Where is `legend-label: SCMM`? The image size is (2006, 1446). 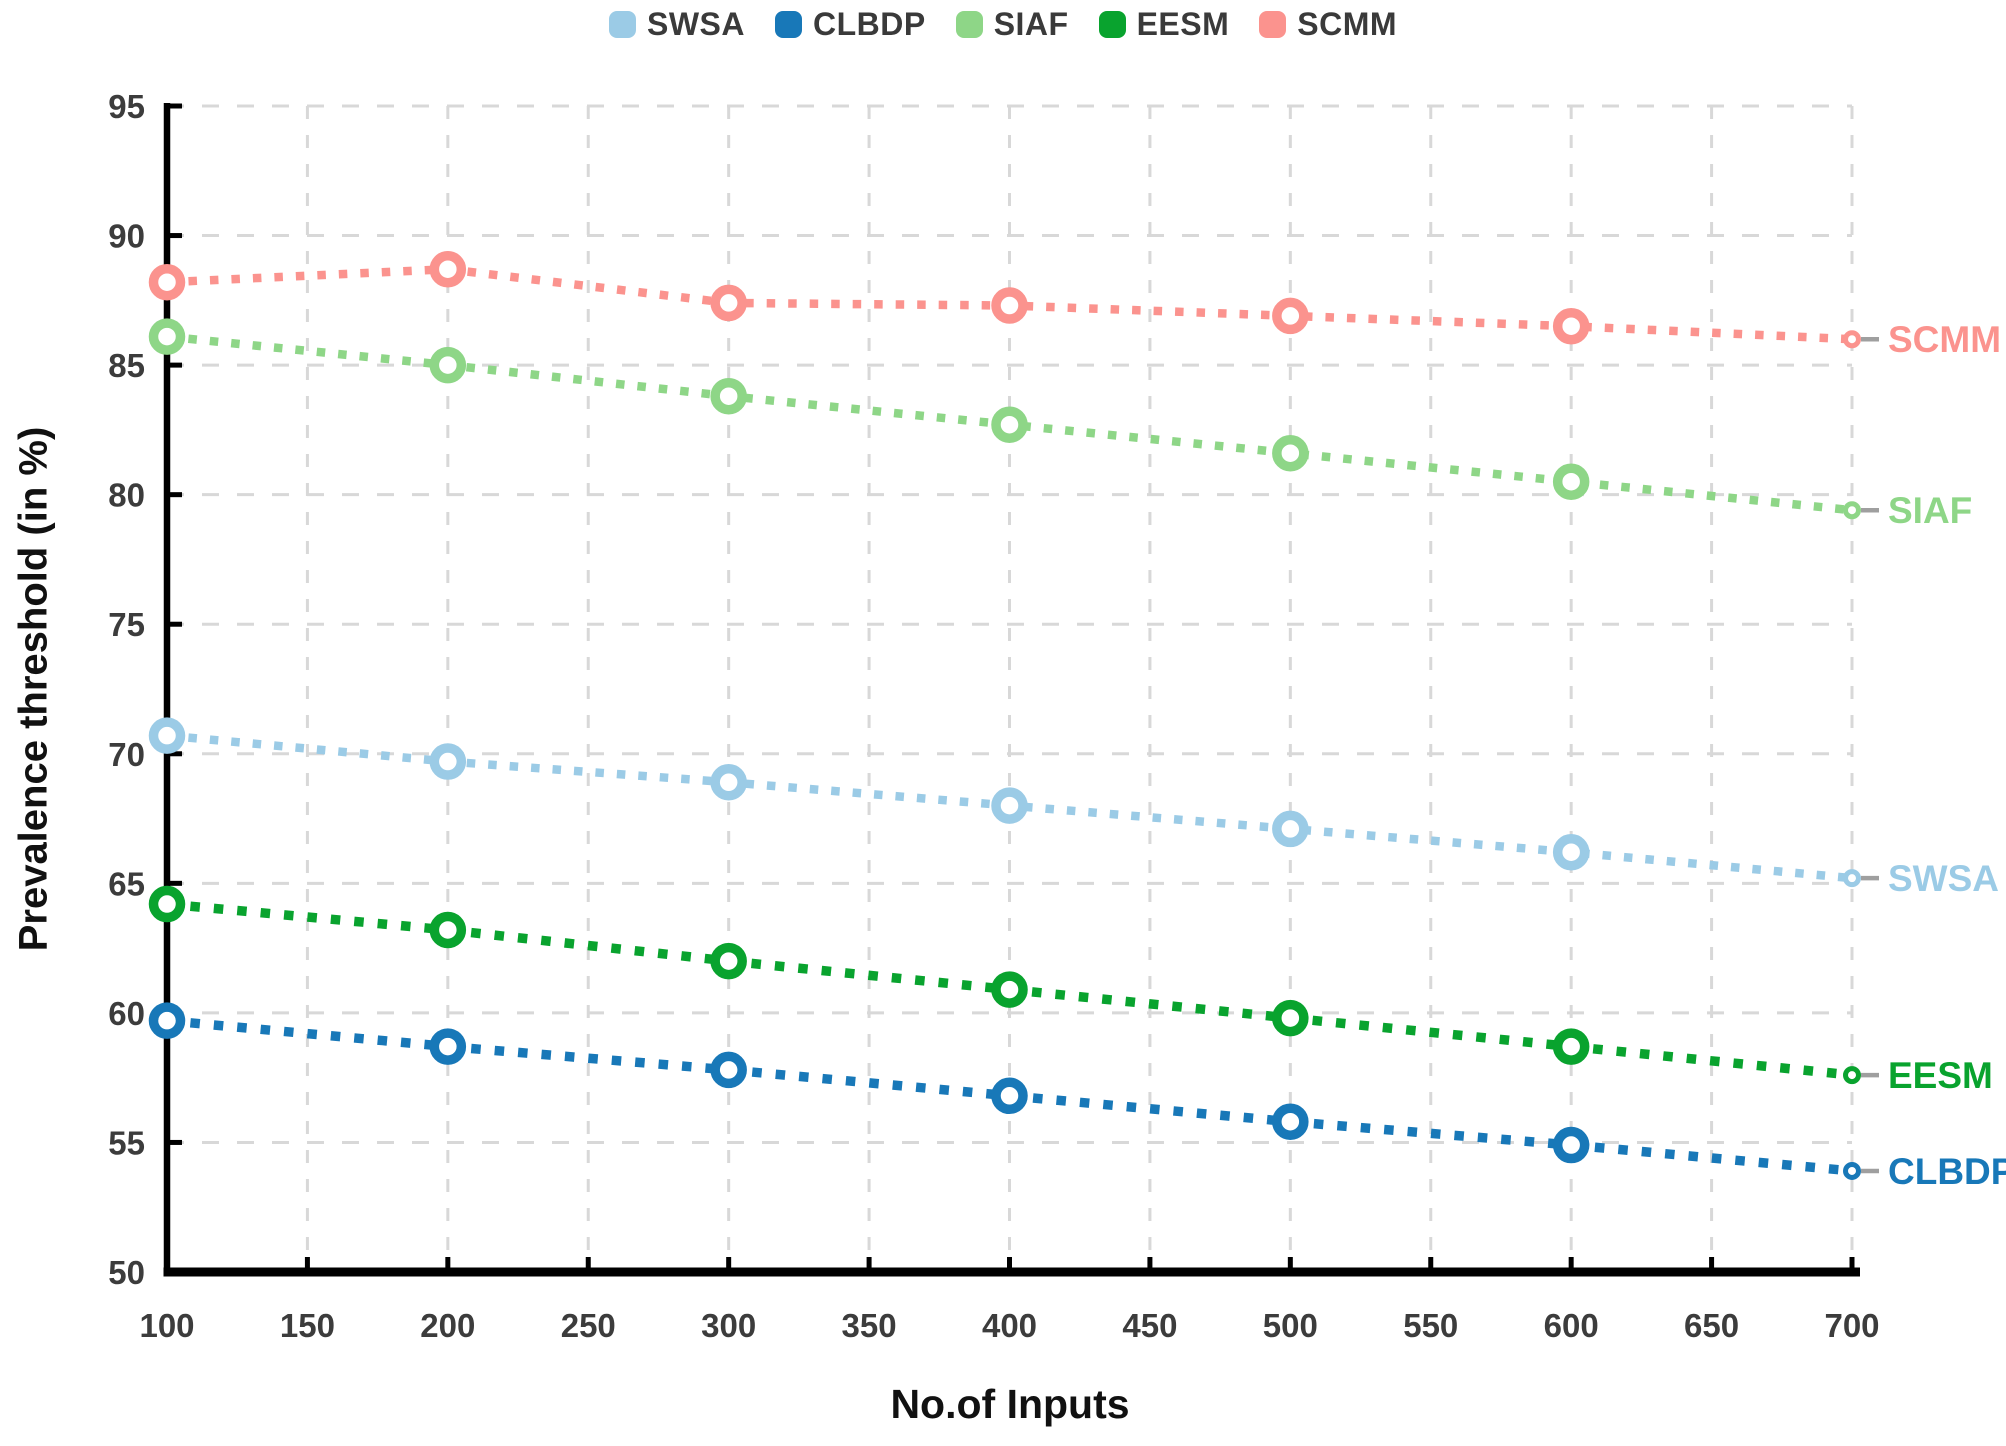
legend-label: SCMM is located at coordinates (1347, 24).